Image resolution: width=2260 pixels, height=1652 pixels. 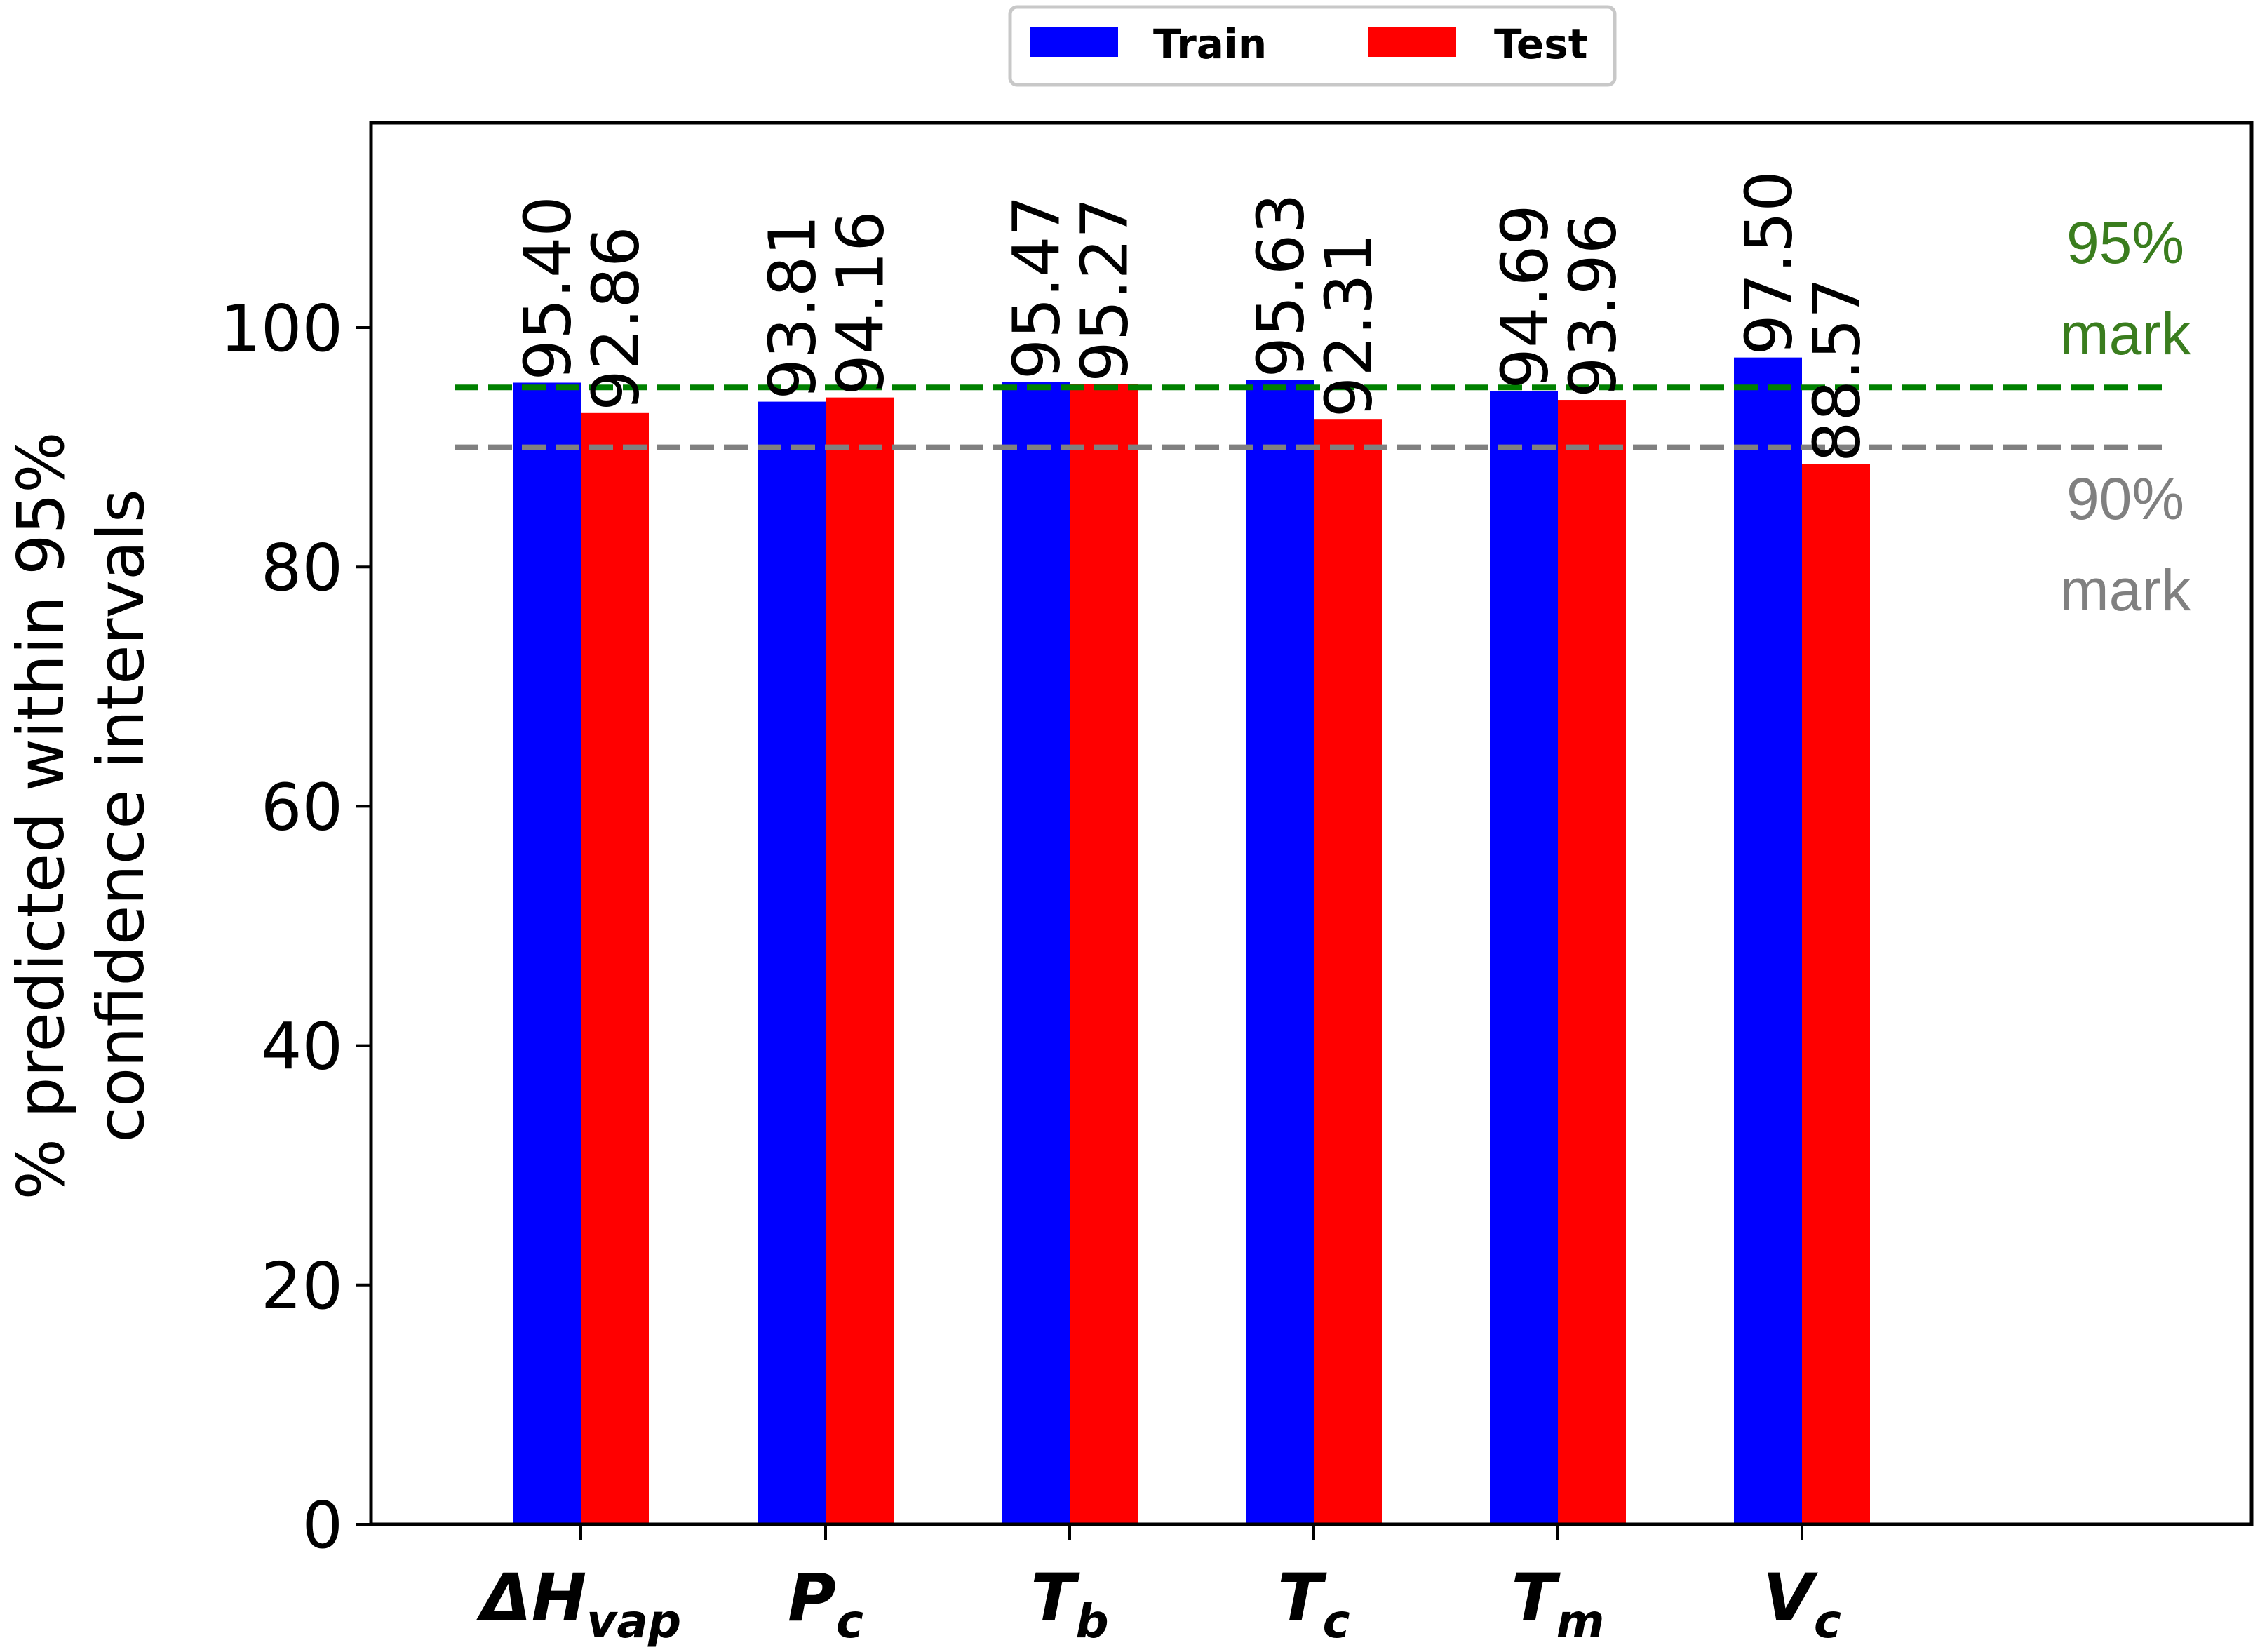 What do you see at coordinates (121, 816) in the screenshot?
I see `y-axis-label-line-2: confidence intervals` at bounding box center [121, 816].